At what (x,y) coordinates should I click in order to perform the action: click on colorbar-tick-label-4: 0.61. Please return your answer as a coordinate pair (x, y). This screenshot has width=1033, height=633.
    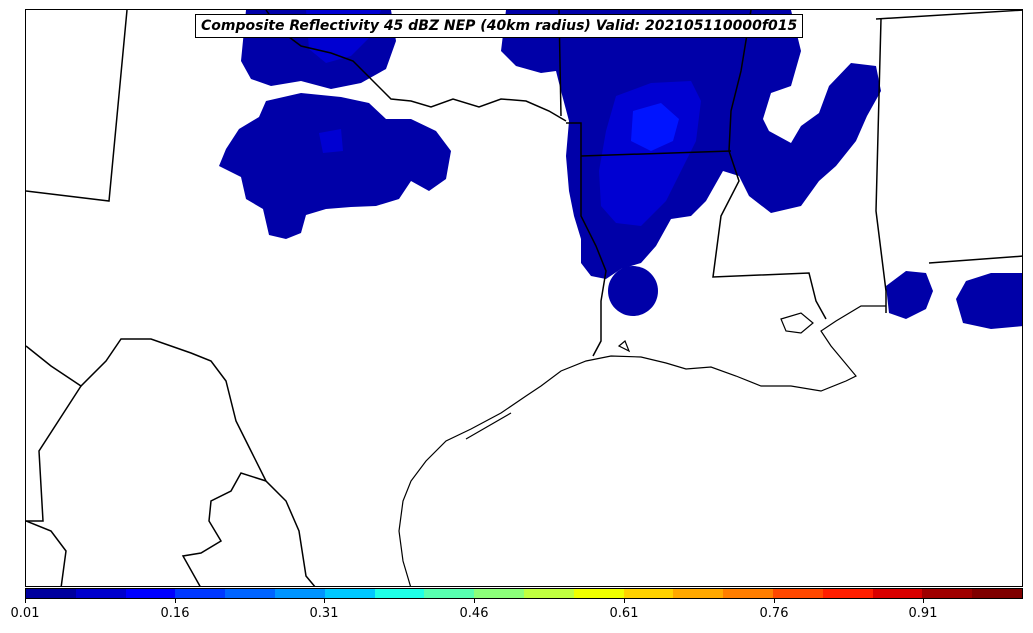
    Looking at the image, I should click on (624, 613).